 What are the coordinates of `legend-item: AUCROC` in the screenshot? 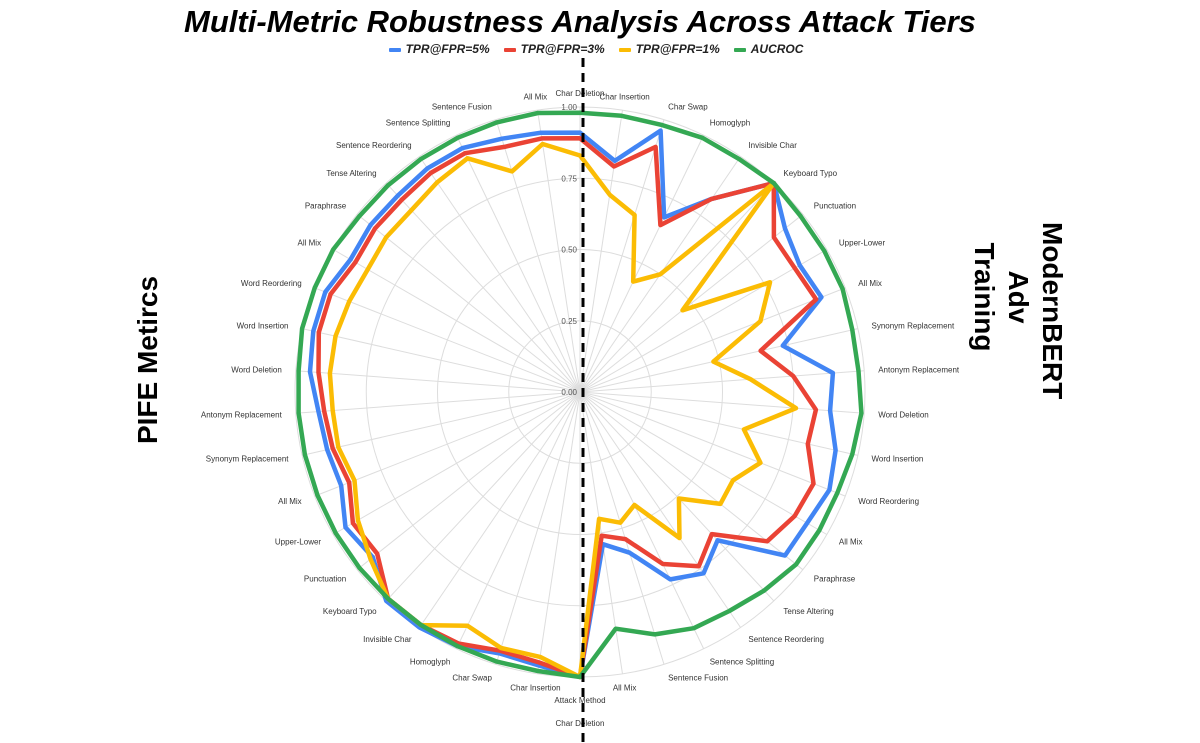 It's located at (768, 49).